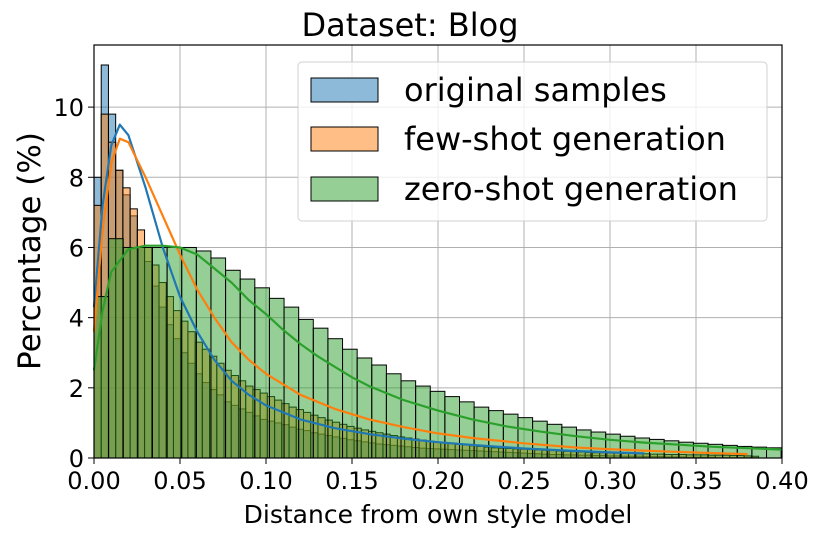 The image size is (823, 539). I want to click on chart-title: Dataset: Blog, so click(410, 25).